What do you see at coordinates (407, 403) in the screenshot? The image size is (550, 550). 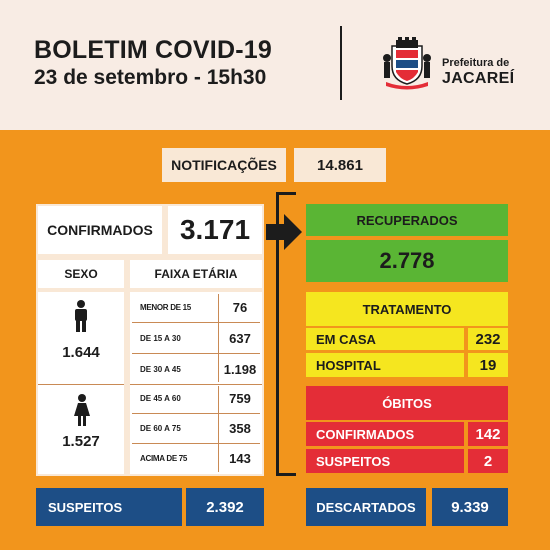 I see `obitos-label: ÓBITOS` at bounding box center [407, 403].